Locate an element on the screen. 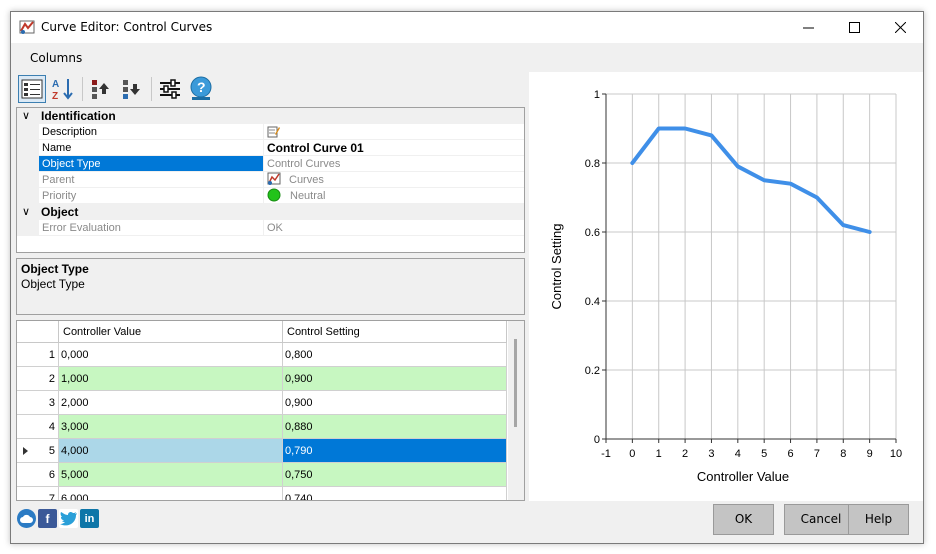 The width and height of the screenshot is (936, 554). minimize-button is located at coordinates (808, 27).